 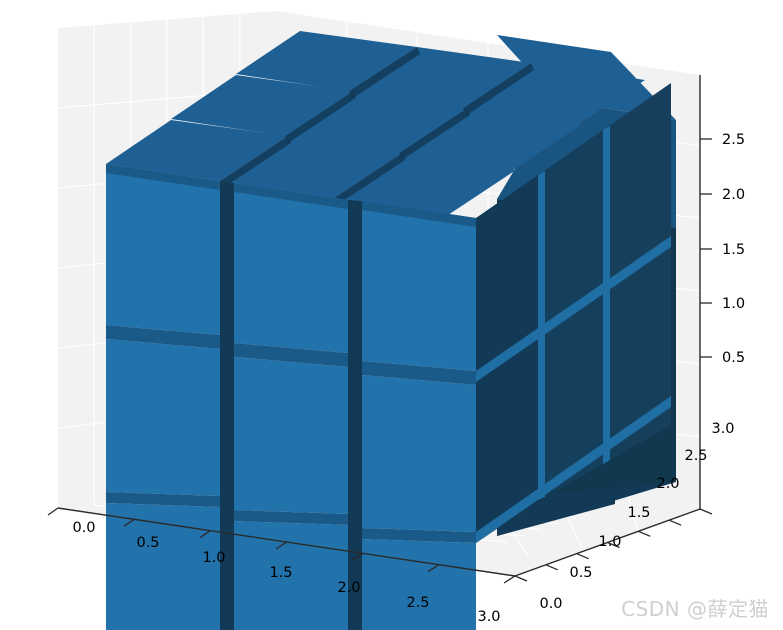 I want to click on voxel-top-bevels, so click(x=291, y=195).